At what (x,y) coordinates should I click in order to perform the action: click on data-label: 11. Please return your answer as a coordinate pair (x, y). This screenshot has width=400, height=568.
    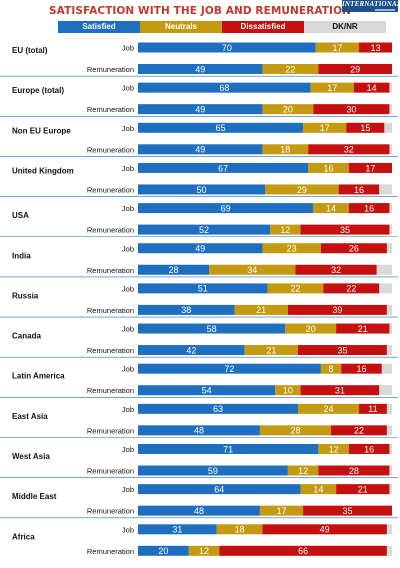
    Looking at the image, I should click on (372, 409).